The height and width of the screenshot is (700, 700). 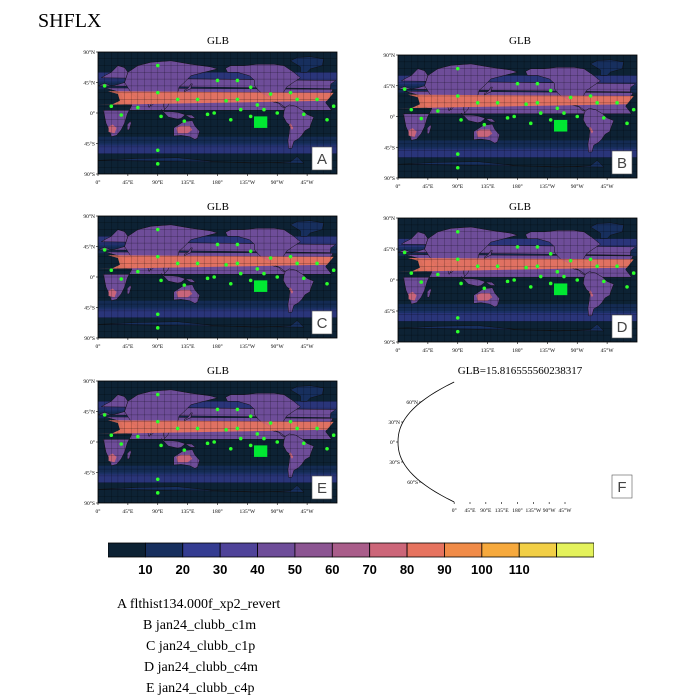 What do you see at coordinates (621, 487) in the screenshot?
I see `panel-letter: F` at bounding box center [621, 487].